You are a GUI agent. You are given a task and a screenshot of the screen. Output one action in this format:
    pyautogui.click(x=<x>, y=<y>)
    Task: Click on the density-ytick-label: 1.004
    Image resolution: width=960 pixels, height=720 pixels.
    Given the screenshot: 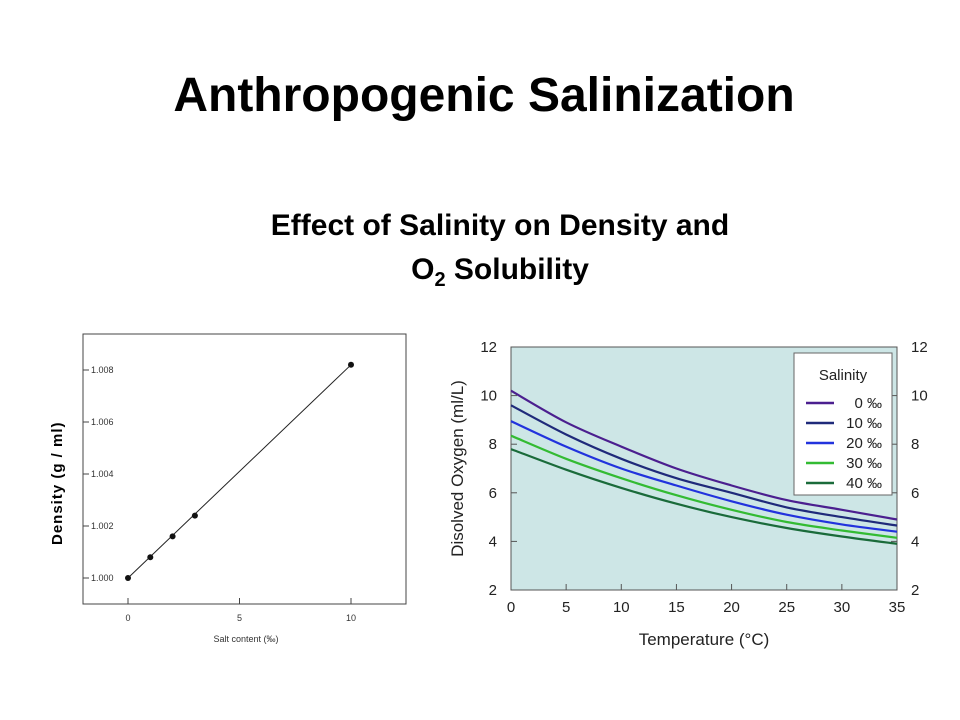 What is the action you would take?
    pyautogui.click(x=102, y=474)
    